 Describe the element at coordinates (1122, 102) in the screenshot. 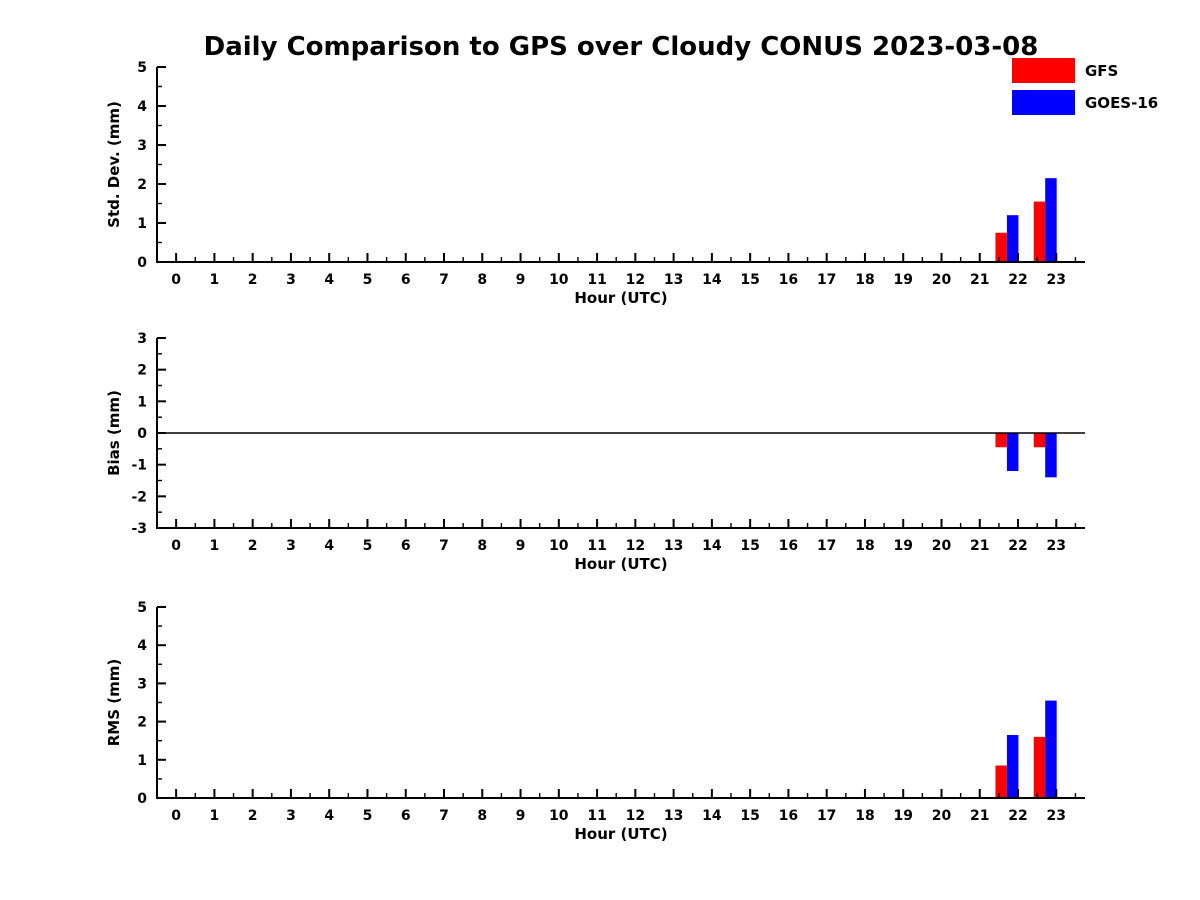

I see `legend-label-goes-16: GOES-16` at that location.